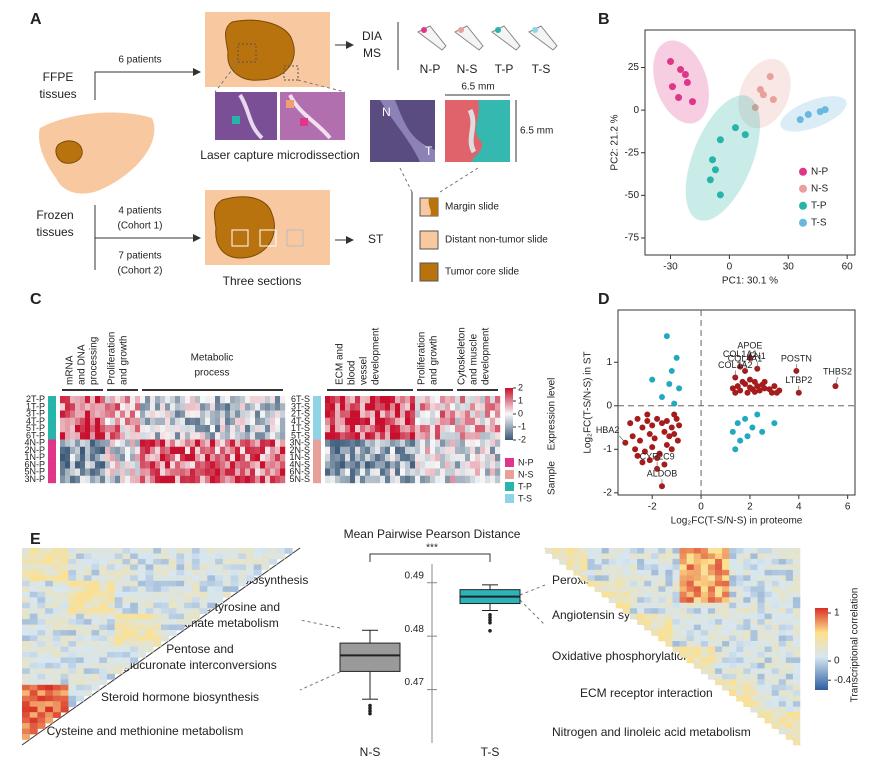 This screenshot has height=763, width=869. Describe the element at coordinates (211, 373) in the screenshot. I see `group-label: process` at that location.